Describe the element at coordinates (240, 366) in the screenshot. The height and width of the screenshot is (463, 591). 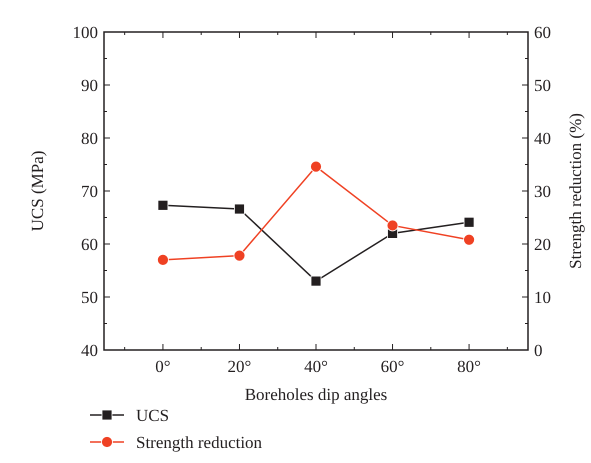
I see `x-tick-label: 20°` at that location.